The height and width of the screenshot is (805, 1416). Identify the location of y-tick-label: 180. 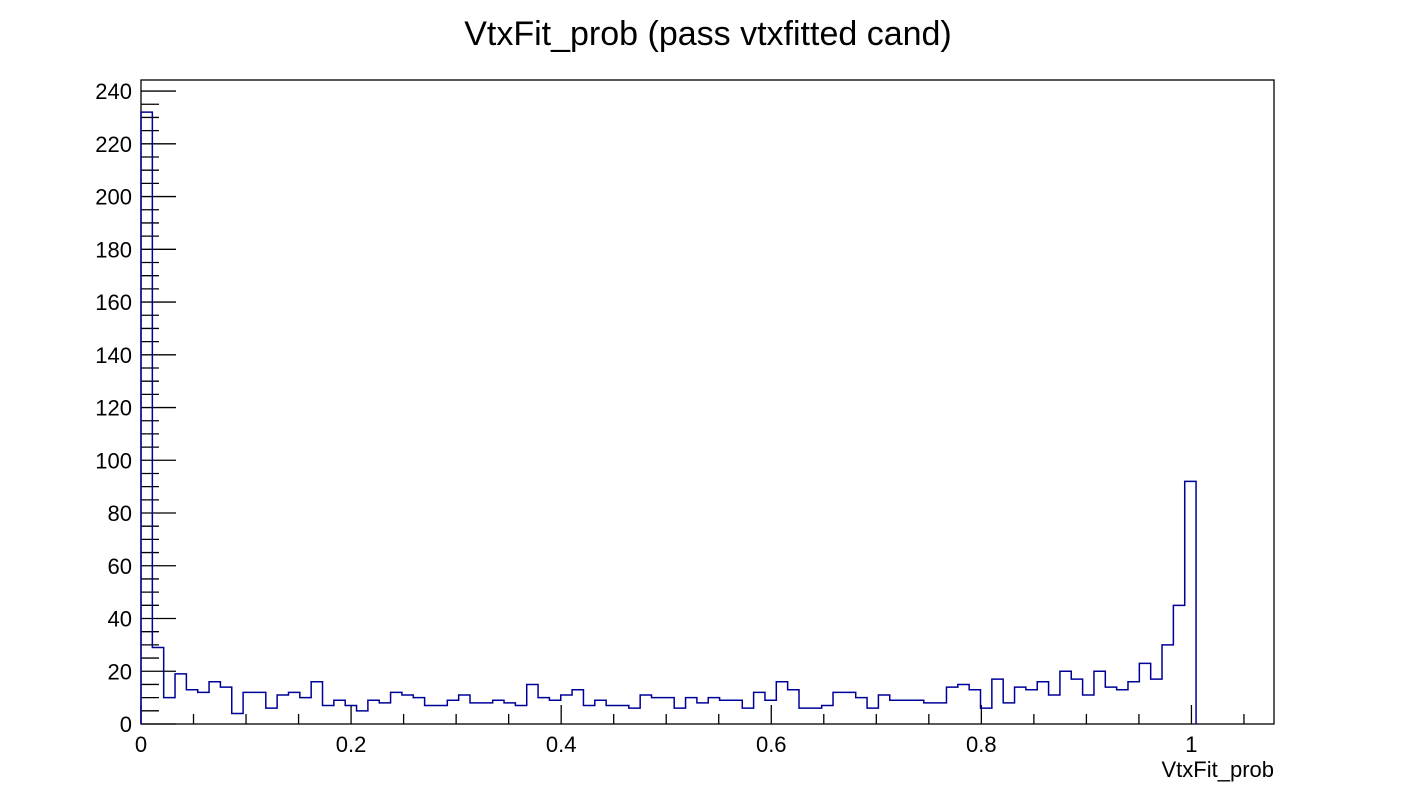
(113, 249).